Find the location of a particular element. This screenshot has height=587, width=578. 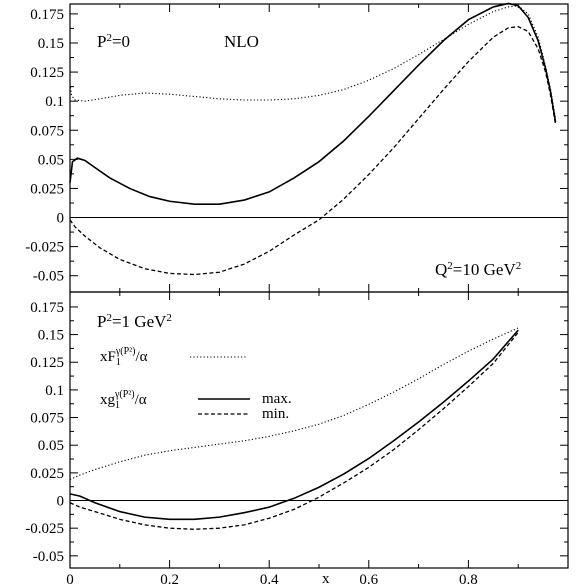

legend-tag-max: max. is located at coordinates (277, 399).